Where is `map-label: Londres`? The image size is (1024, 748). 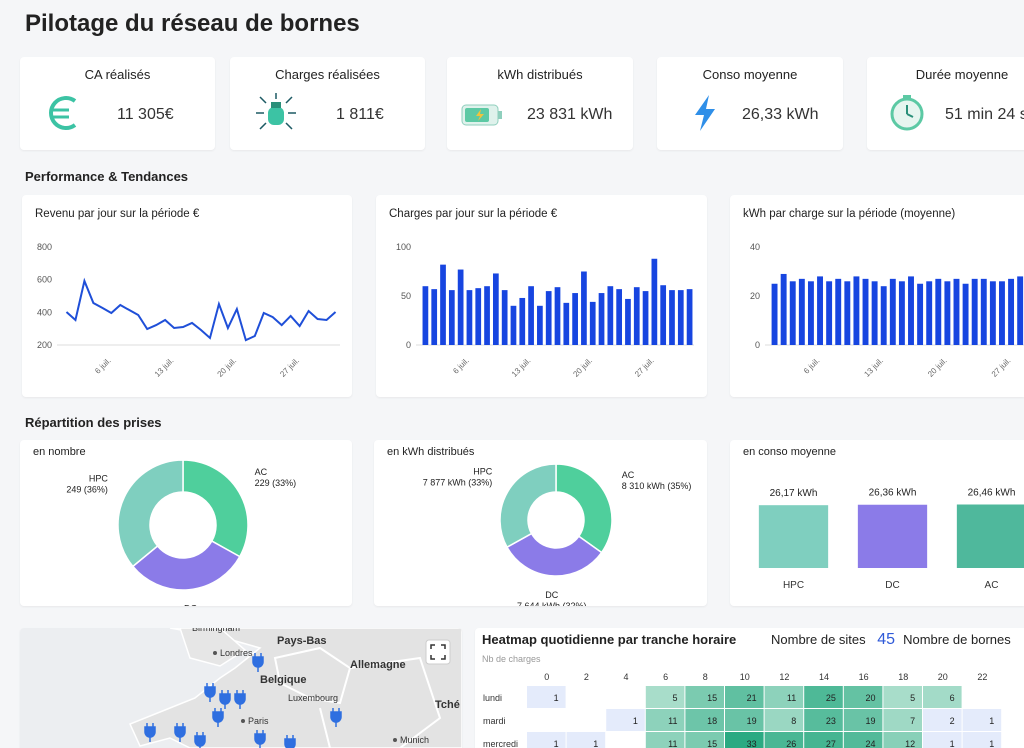
map-label: Londres is located at coordinates (236, 653).